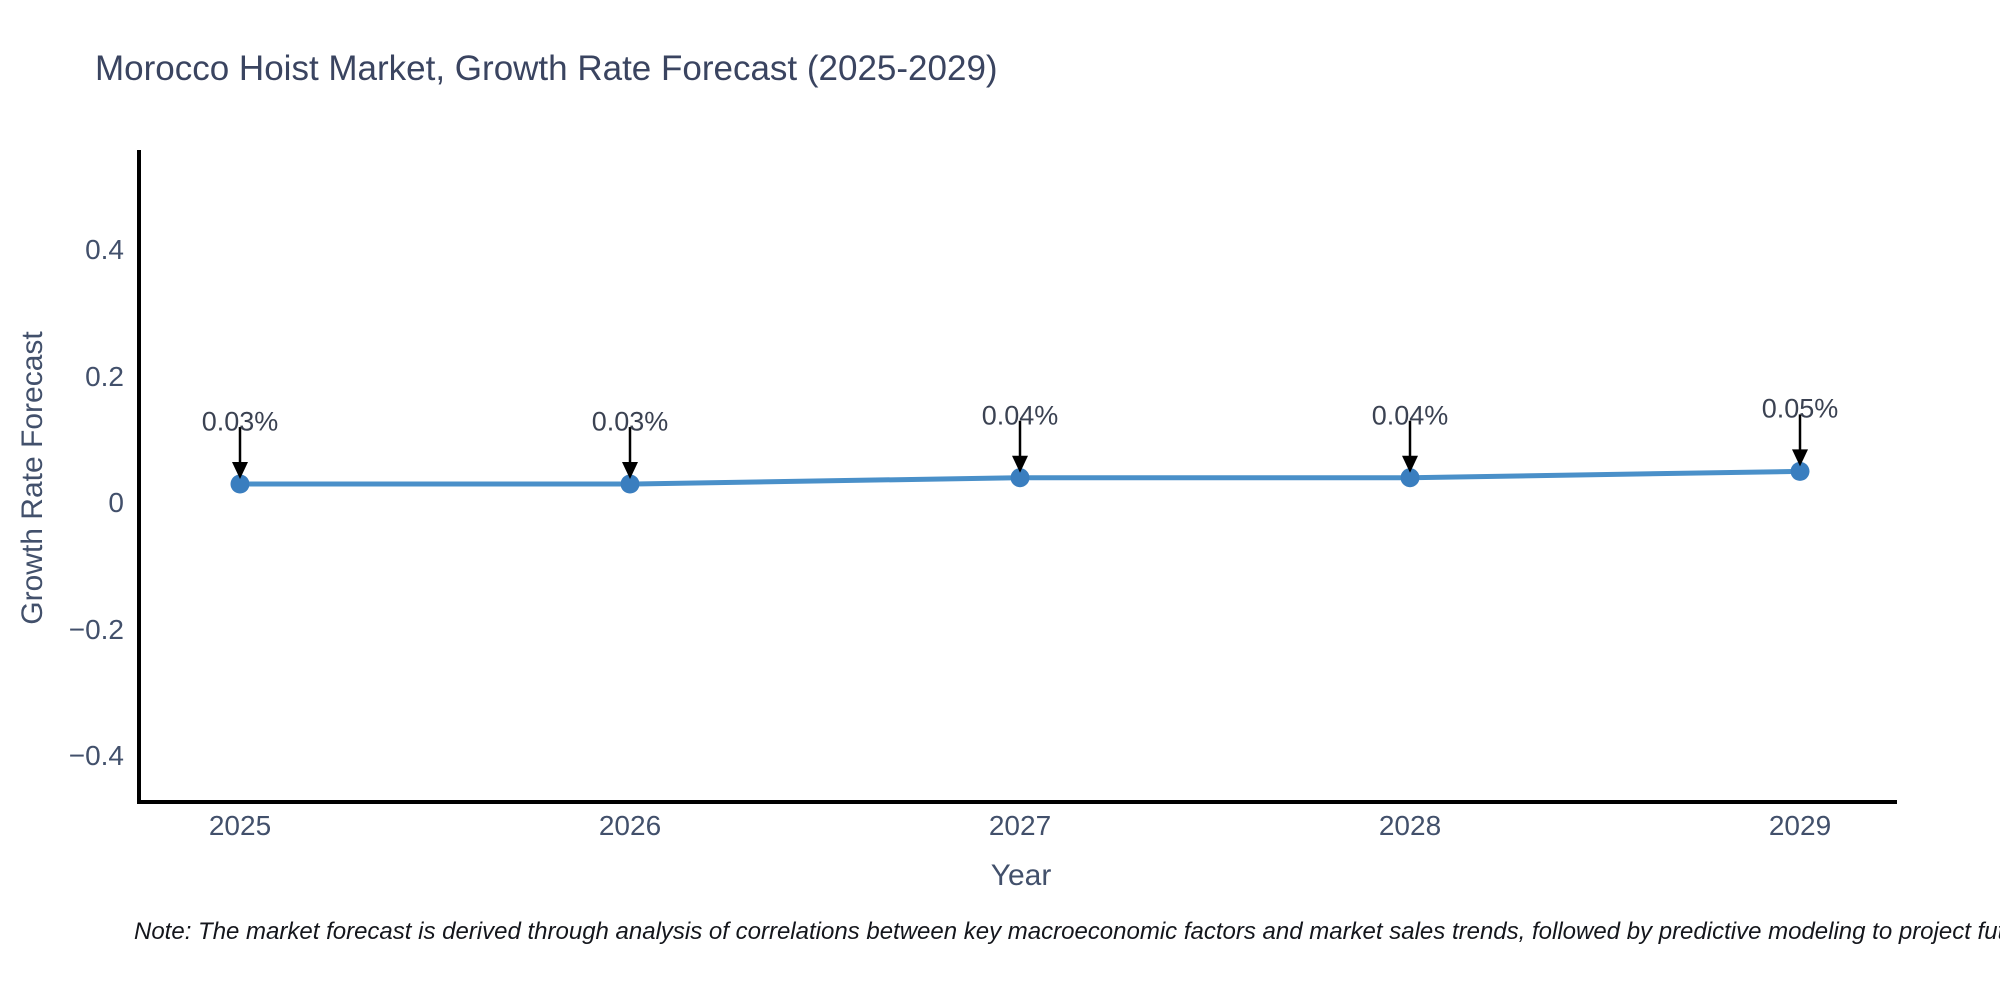  I want to click on point-value-label: 0.05%, so click(1800, 408).